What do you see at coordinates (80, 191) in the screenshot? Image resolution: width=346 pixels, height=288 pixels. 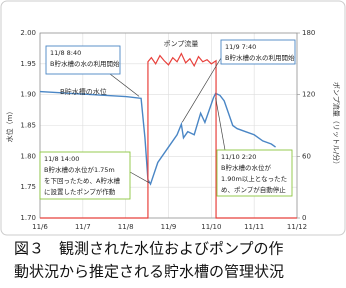 I see `annotation-text: に設置したポンプが作動` at bounding box center [80, 191].